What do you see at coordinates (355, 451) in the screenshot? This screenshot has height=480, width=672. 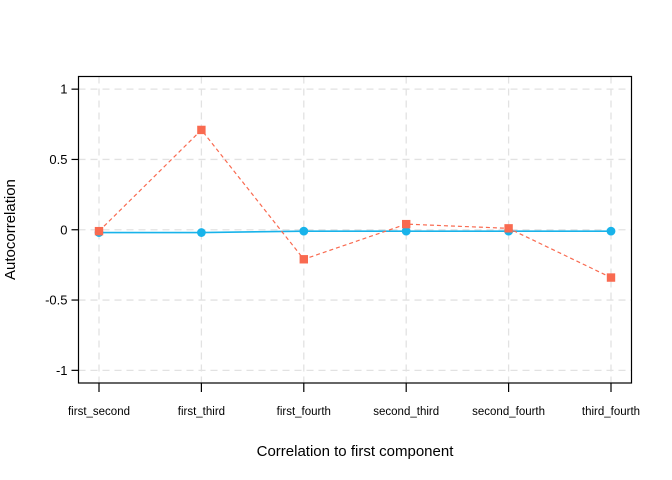 I see `x-axis-title: Correlation to first component` at bounding box center [355, 451].